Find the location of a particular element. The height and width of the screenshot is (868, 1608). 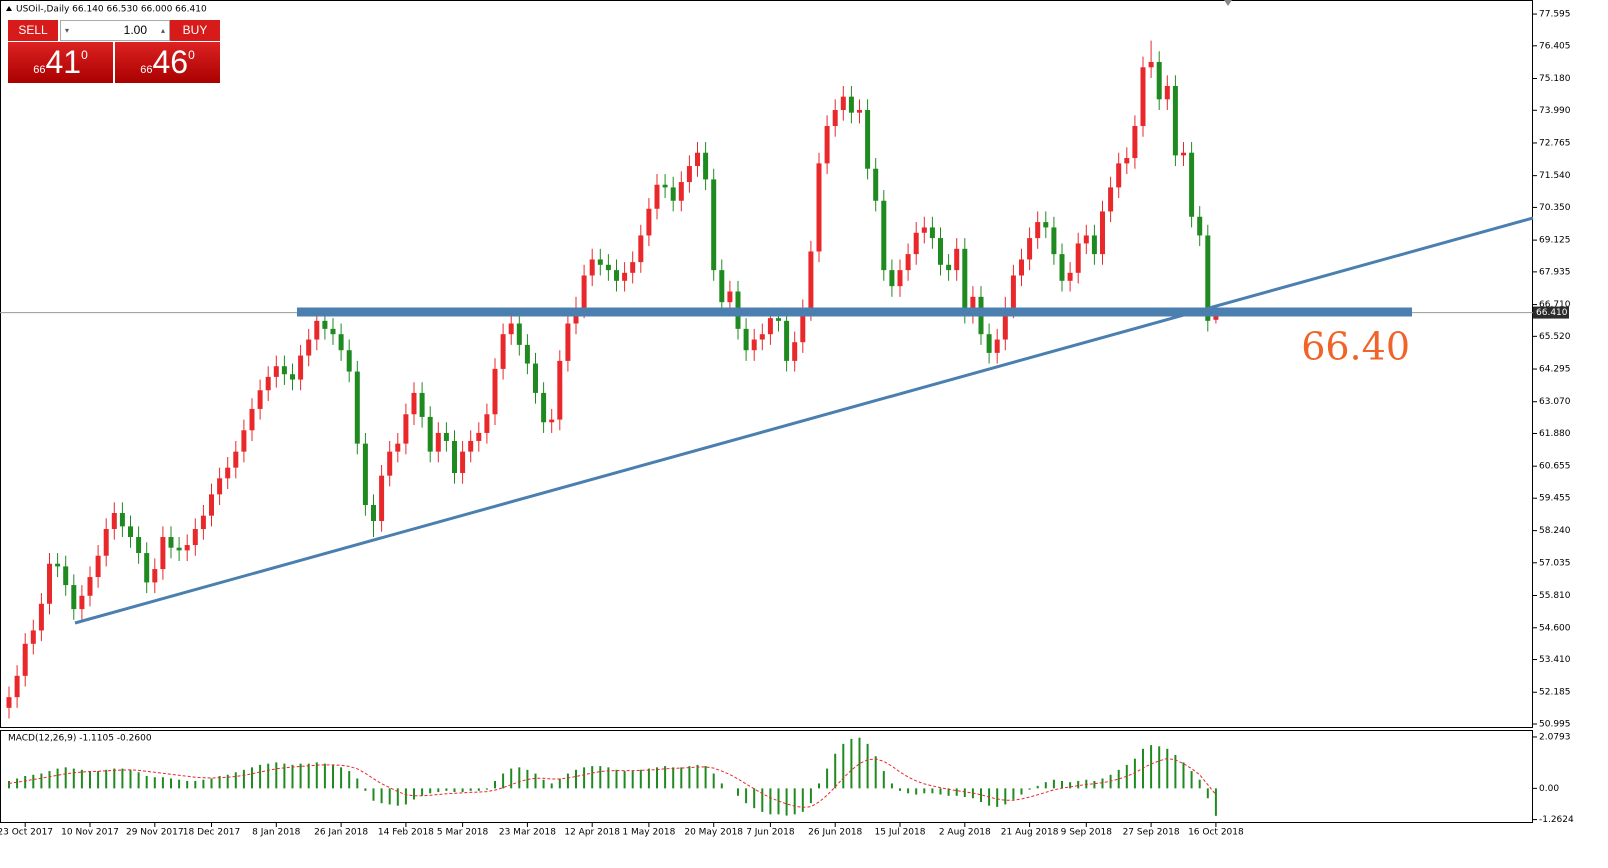

bid-big: 66 is located at coordinates (39, 70).